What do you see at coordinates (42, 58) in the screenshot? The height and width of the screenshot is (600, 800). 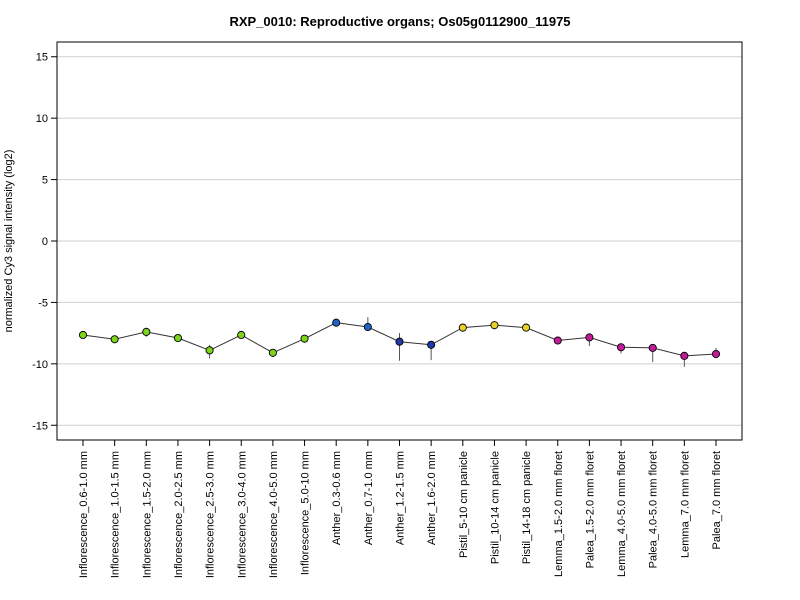 I see `y-tick-label: 15` at bounding box center [42, 58].